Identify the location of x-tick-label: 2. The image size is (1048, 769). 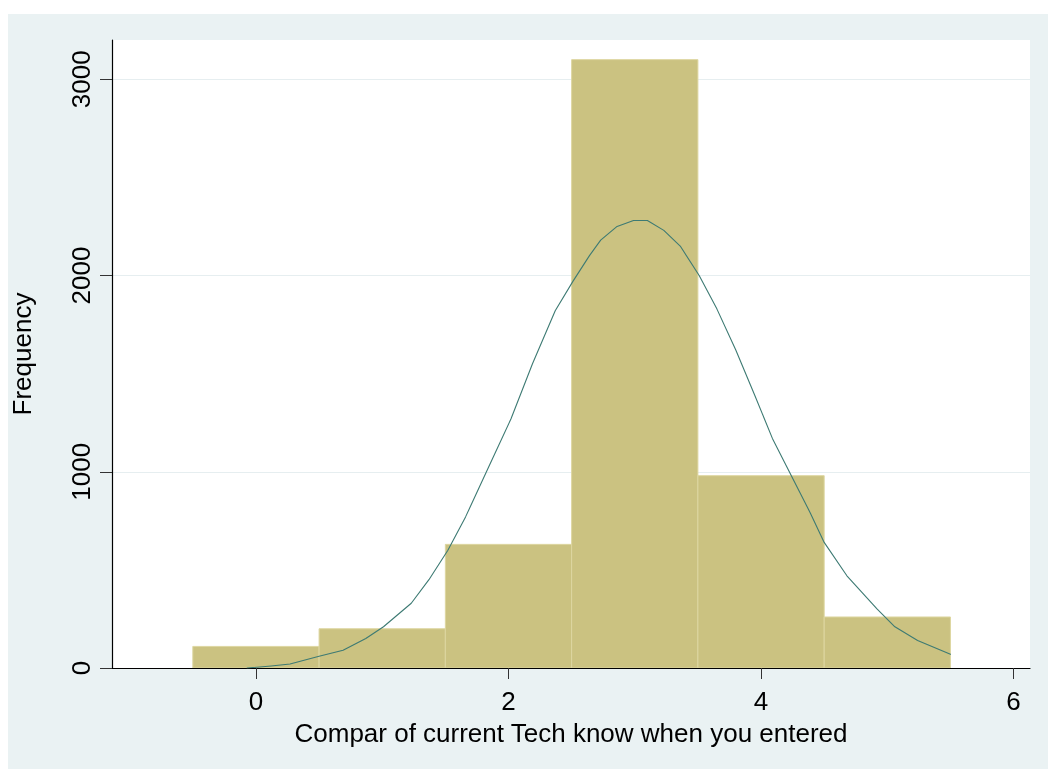
(508, 701).